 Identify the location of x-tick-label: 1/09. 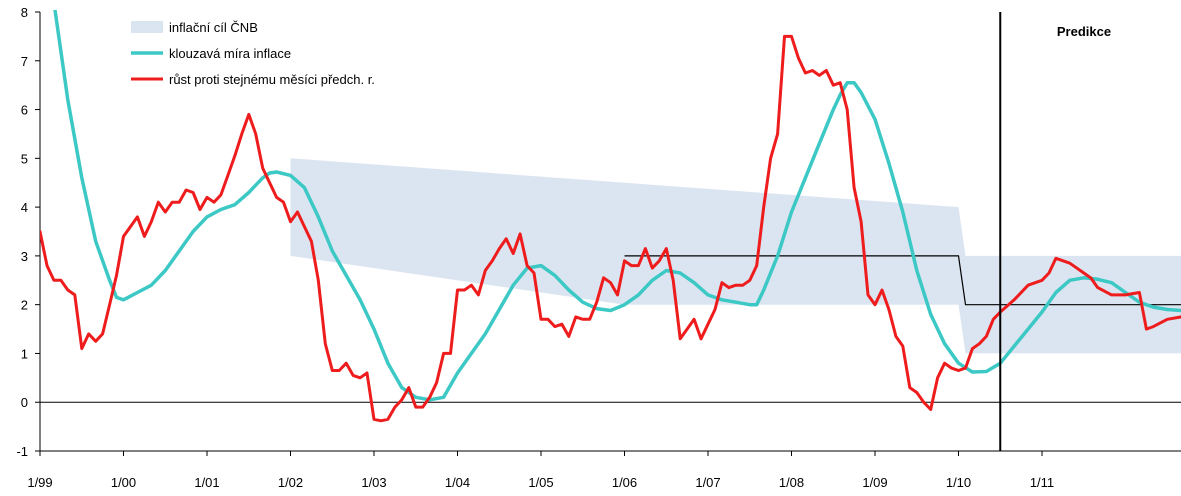
(874, 482).